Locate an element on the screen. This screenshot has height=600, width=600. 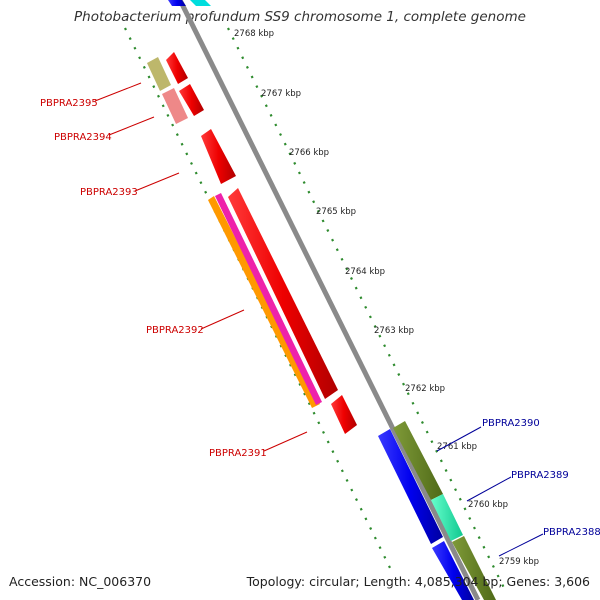
gene-PBPRA2392-magenta is located at coordinates (268, 299).